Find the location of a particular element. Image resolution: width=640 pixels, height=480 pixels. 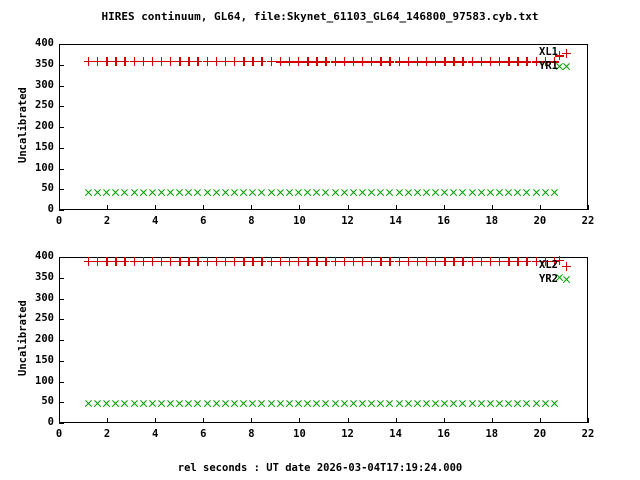

x-axis-tick-label: 20 is located at coordinates (540, 434).